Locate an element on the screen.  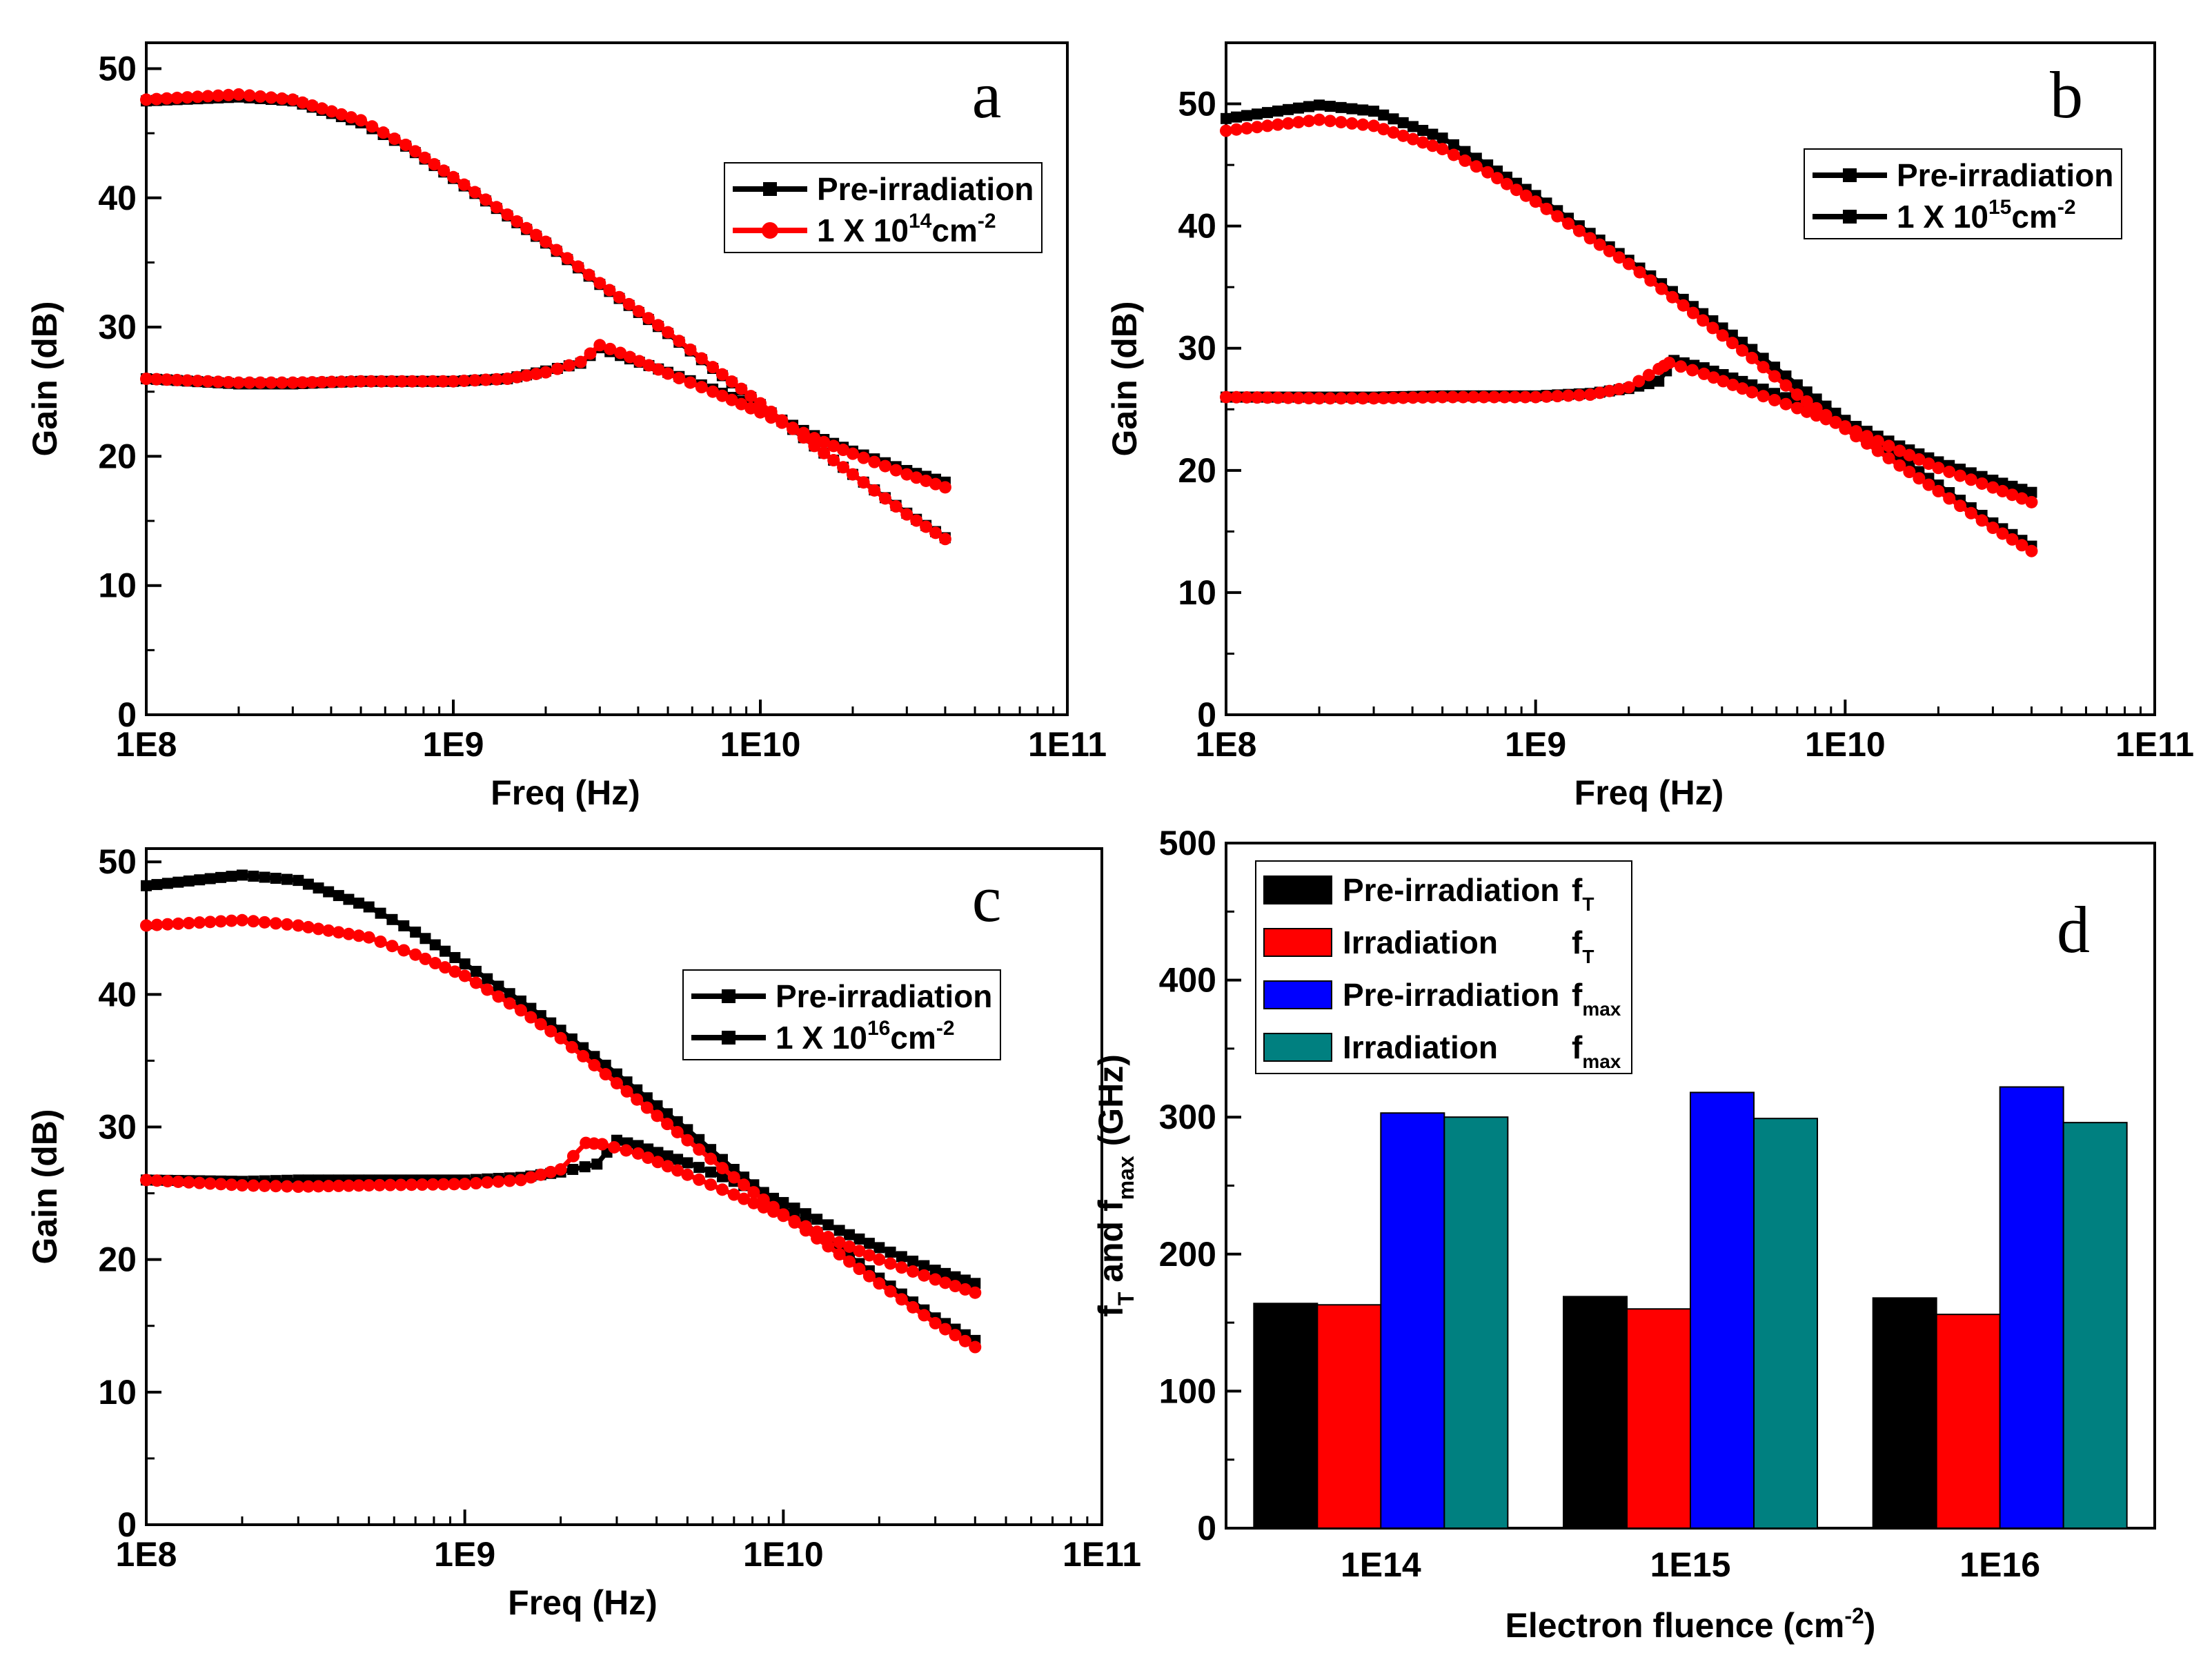
y-tick-label: 400 is located at coordinates (1187, 980).